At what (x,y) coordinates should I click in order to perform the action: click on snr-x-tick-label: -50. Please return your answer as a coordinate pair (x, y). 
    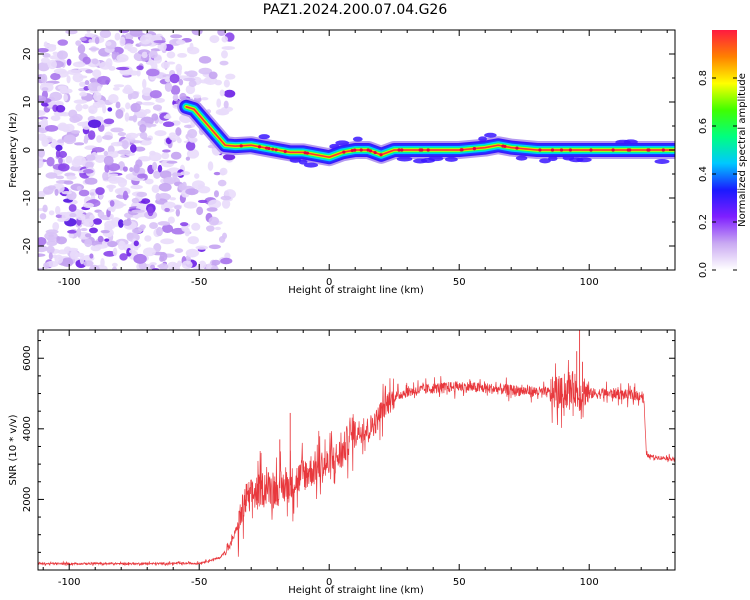
    Looking at the image, I should click on (199, 582).